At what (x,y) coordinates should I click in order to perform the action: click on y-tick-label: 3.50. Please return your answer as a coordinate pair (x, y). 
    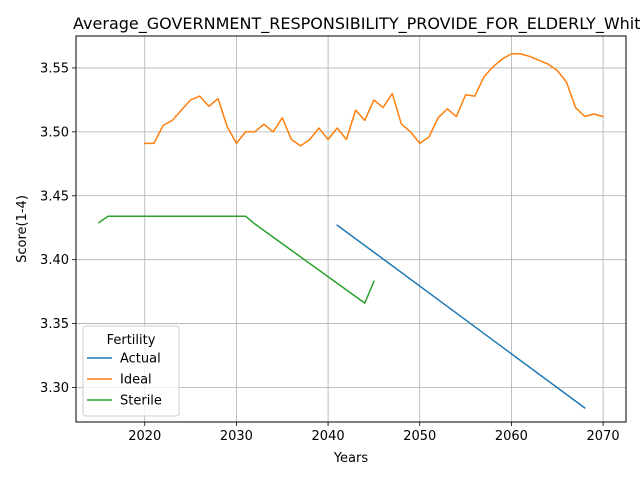
    Looking at the image, I should click on (54, 132).